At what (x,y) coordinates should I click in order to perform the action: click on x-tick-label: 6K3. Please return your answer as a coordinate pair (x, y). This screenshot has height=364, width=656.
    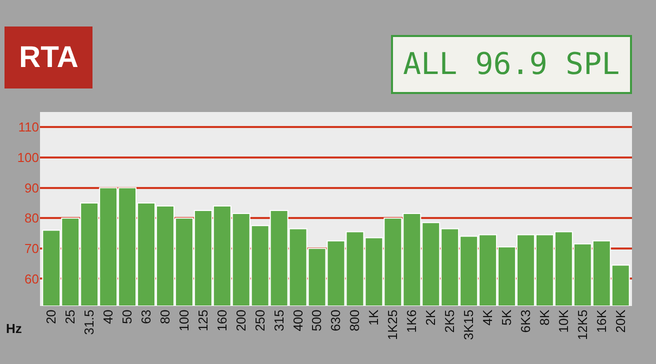
    Looking at the image, I should click on (525, 321).